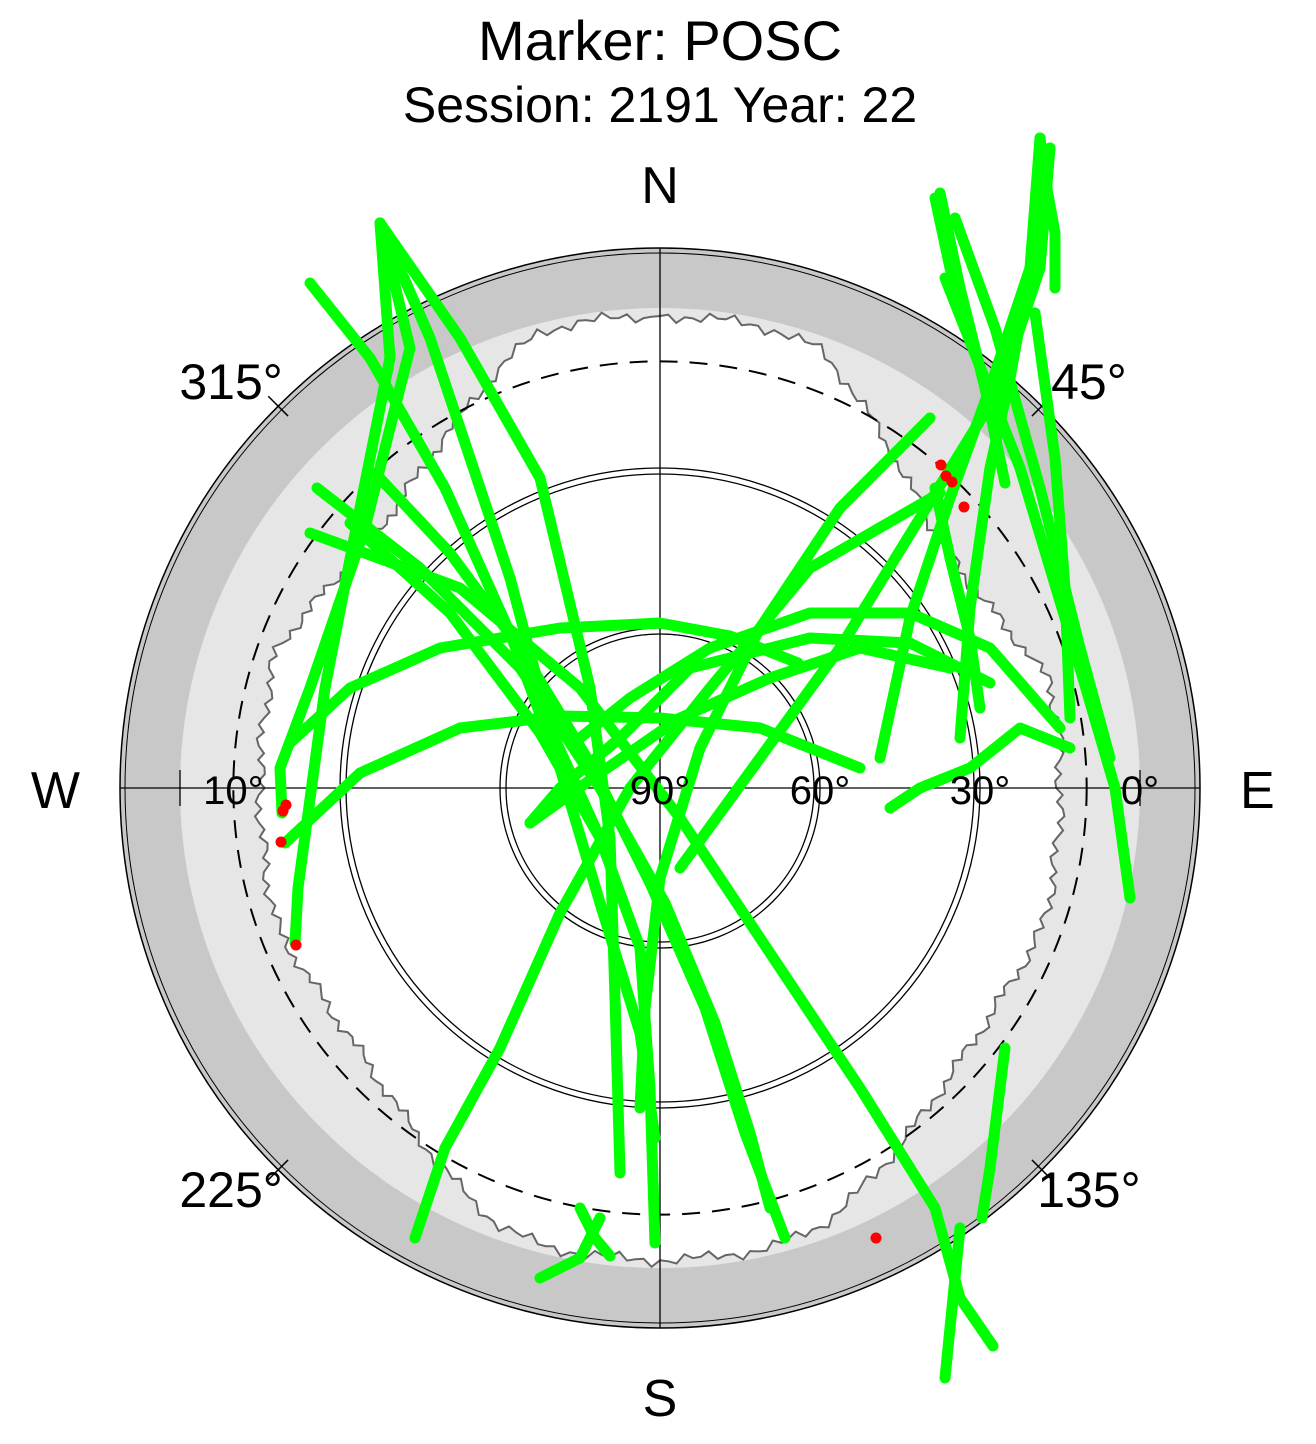 This screenshot has width=1316, height=1444. What do you see at coordinates (230, 382) in the screenshot?
I see `azimuth-label-315: 315°` at bounding box center [230, 382].